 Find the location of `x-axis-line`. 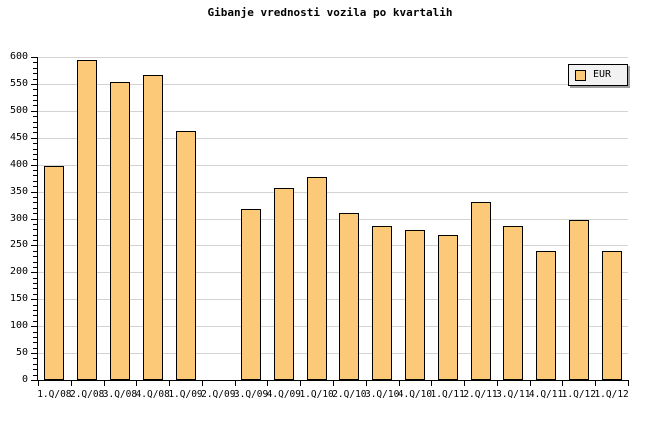

x-axis-line is located at coordinates (333, 380).